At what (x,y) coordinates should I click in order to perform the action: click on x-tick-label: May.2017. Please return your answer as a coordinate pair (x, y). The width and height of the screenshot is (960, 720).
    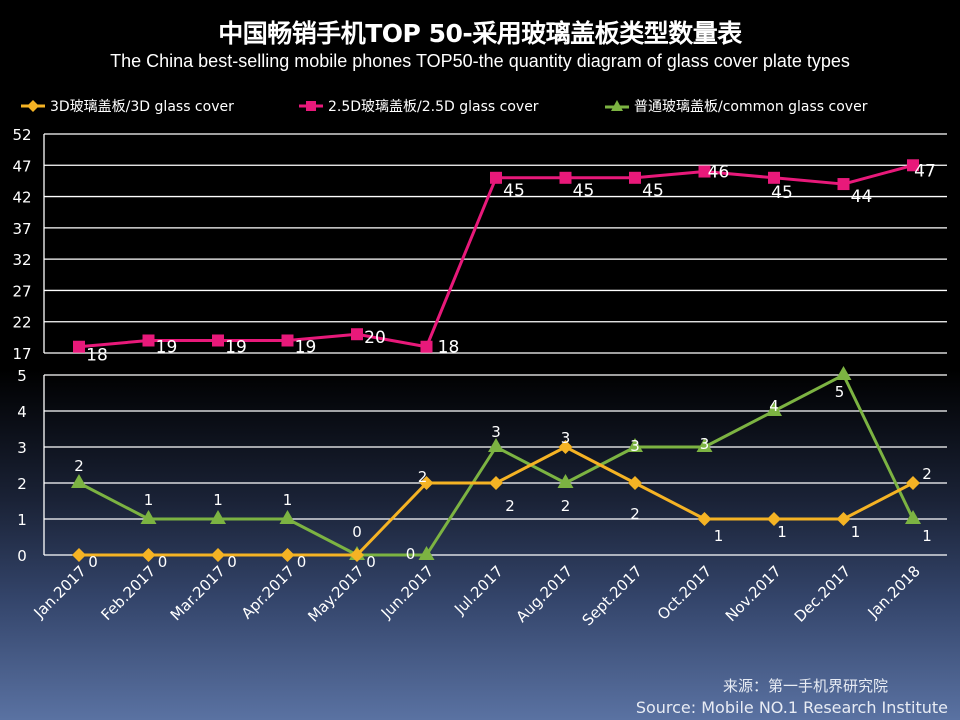
    Looking at the image, I should click on (336, 594).